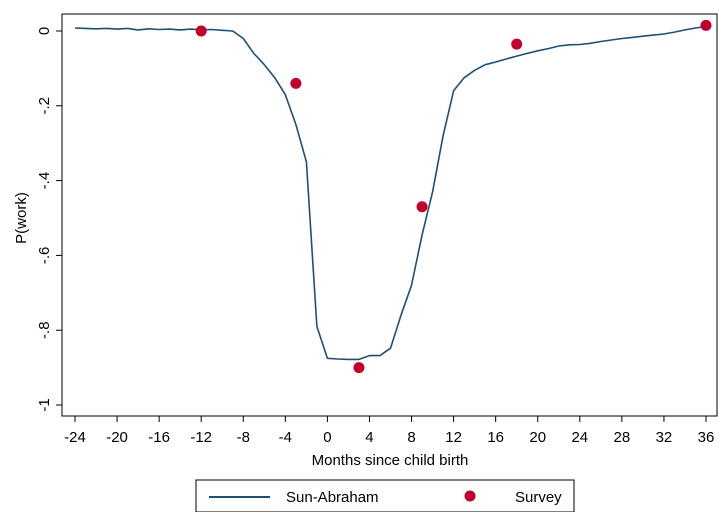 The height and width of the screenshot is (512, 719). Describe the element at coordinates (44, 404) in the screenshot. I see `y-tick-label: -1` at that location.